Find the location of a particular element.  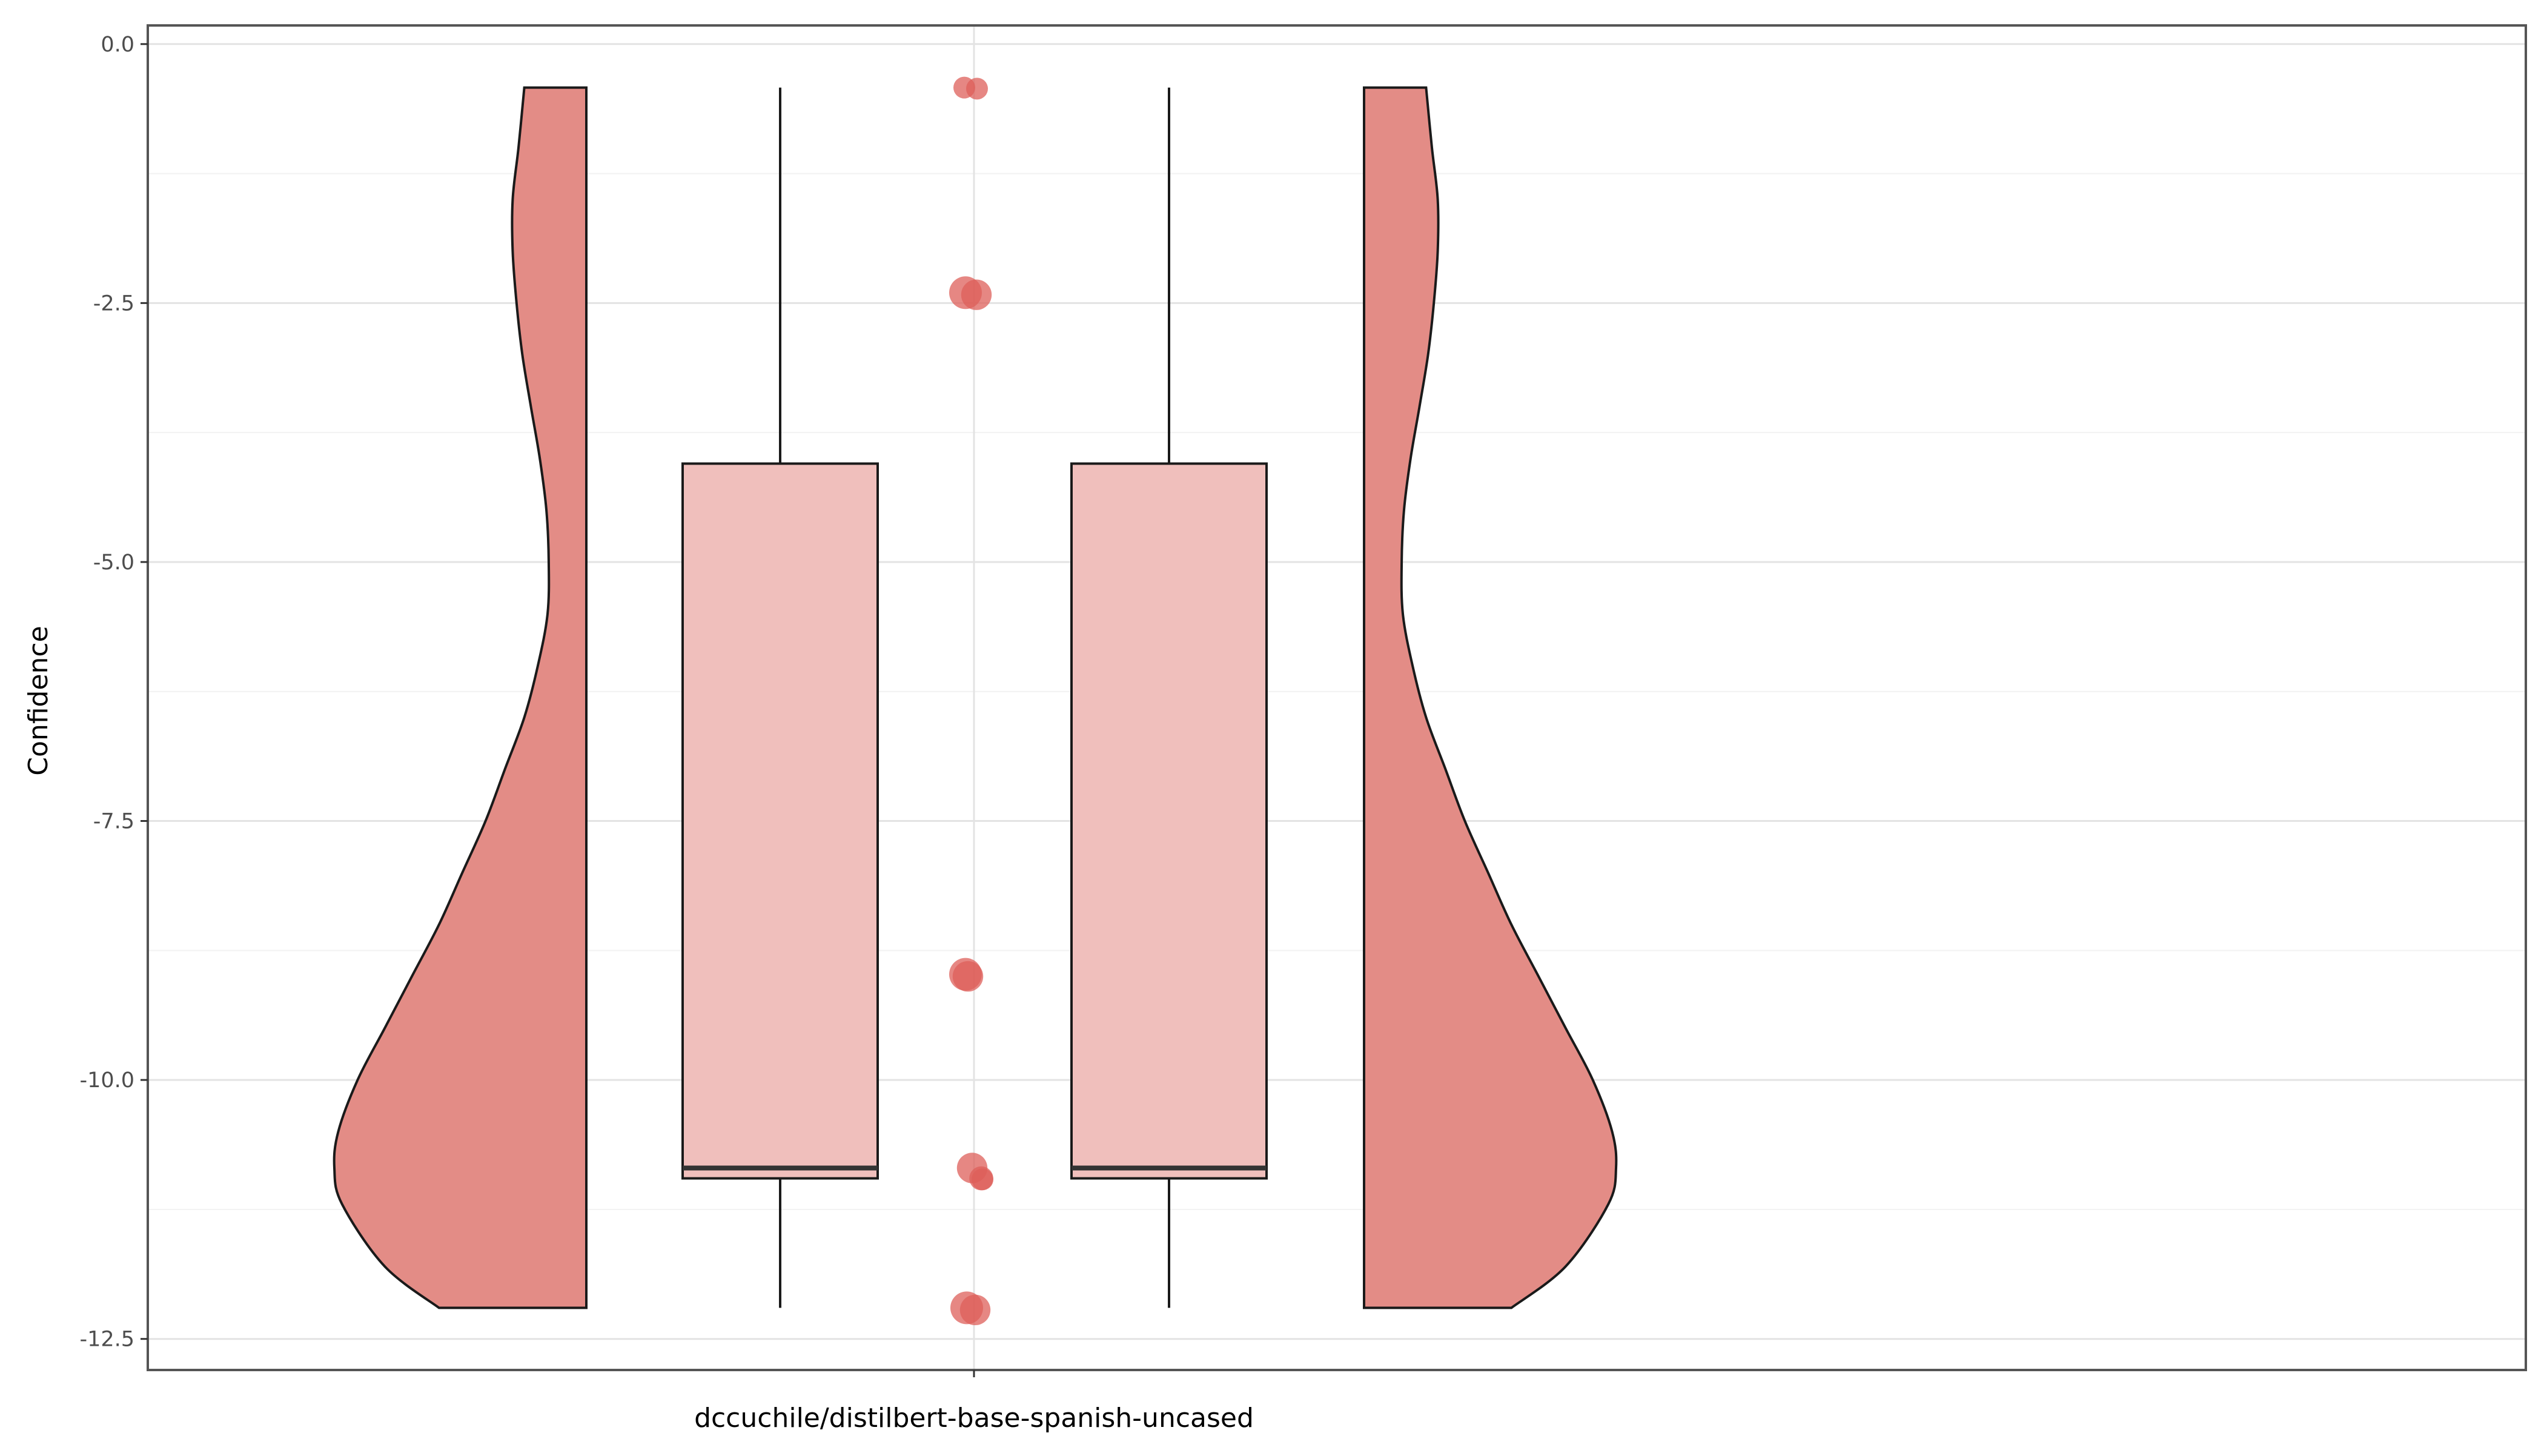

point-layer is located at coordinates (971, 701).